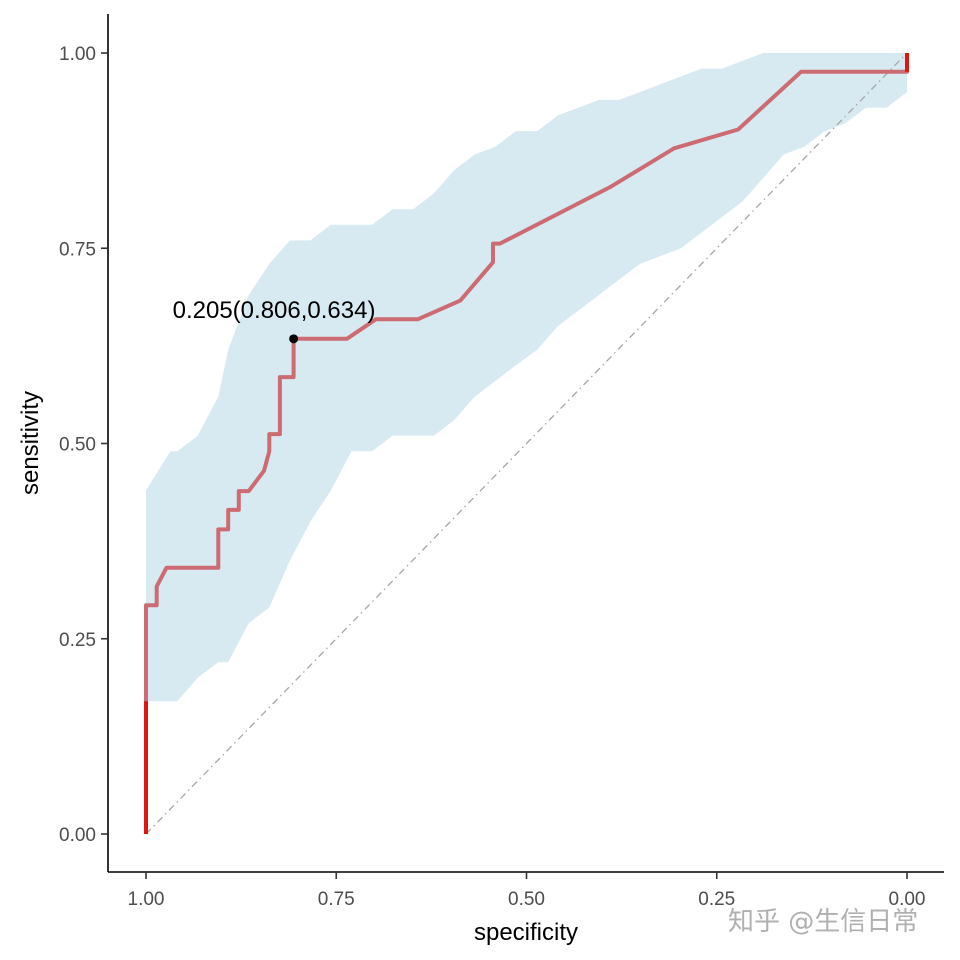  What do you see at coordinates (336, 899) in the screenshot?
I see `x-tick-label: 0.75` at bounding box center [336, 899].